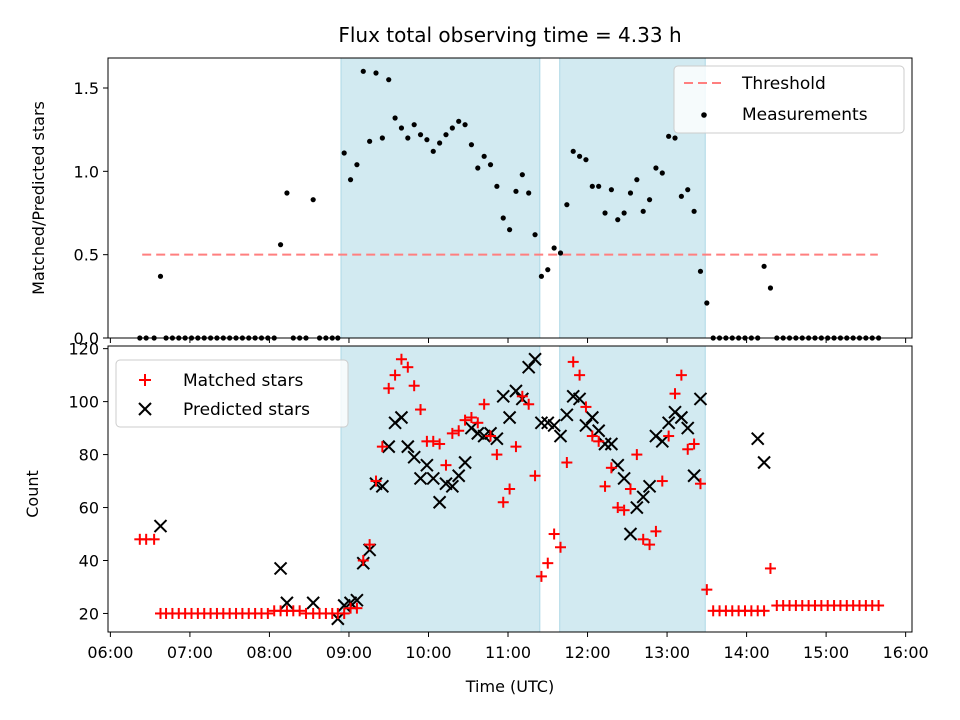  Describe the element at coordinates (805, 115) in the screenshot. I see `legend-measurements-label: Measurements` at that location.